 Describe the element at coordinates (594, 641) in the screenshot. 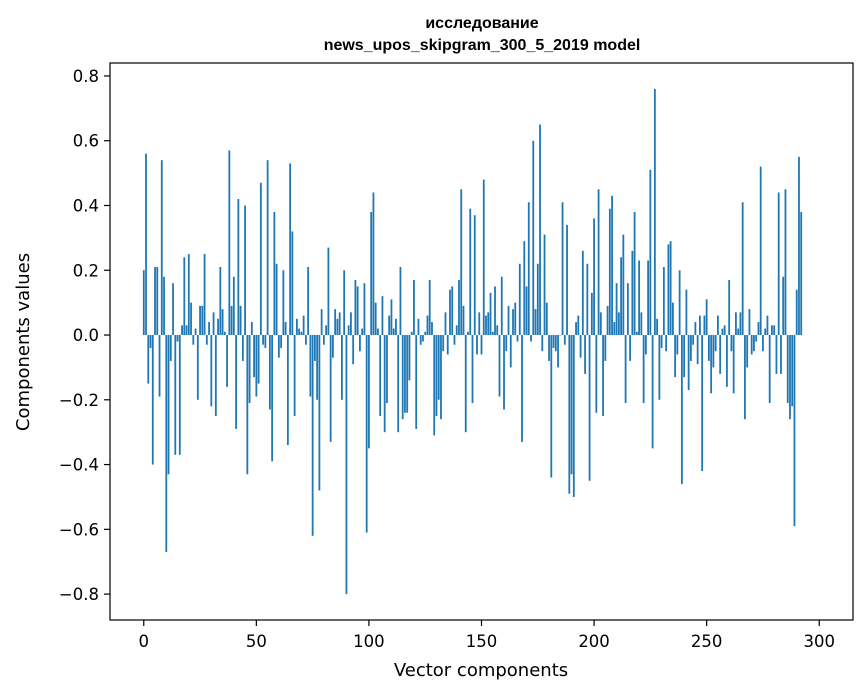

I see `x-tick-label: 200` at that location.